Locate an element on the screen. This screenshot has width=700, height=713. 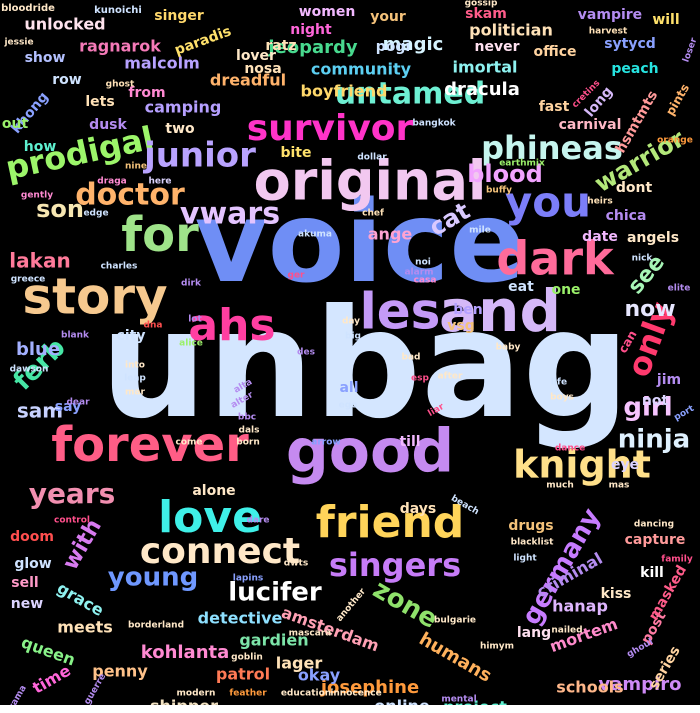
word-heirs: heirs is located at coordinates (599, 202).